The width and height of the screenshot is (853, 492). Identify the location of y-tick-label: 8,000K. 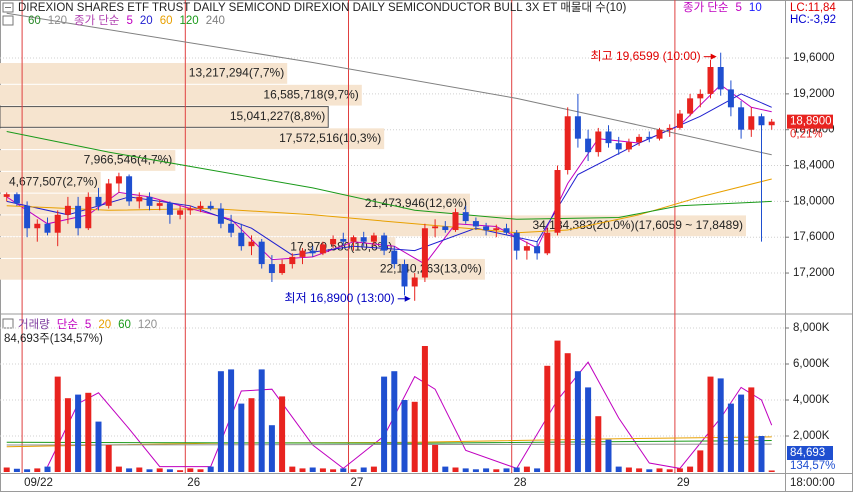
(811, 328).